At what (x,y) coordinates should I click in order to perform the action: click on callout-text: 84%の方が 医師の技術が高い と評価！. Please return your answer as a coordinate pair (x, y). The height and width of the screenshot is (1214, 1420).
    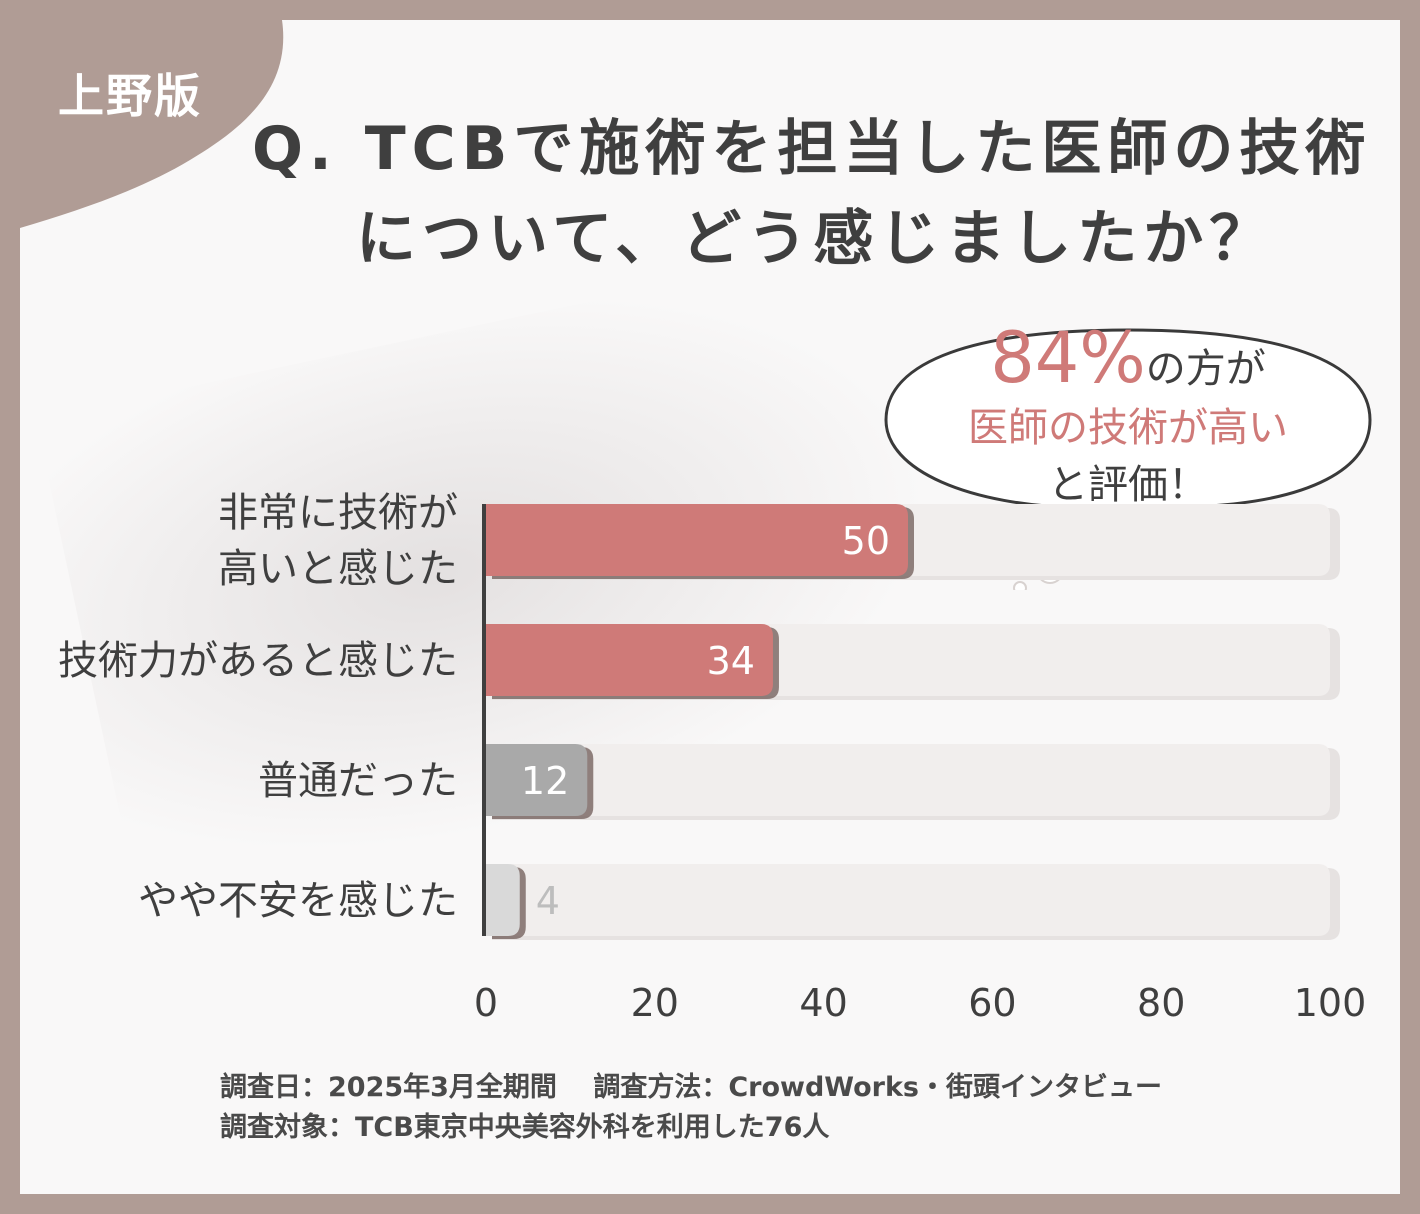
    Looking at the image, I should click on (1128, 419).